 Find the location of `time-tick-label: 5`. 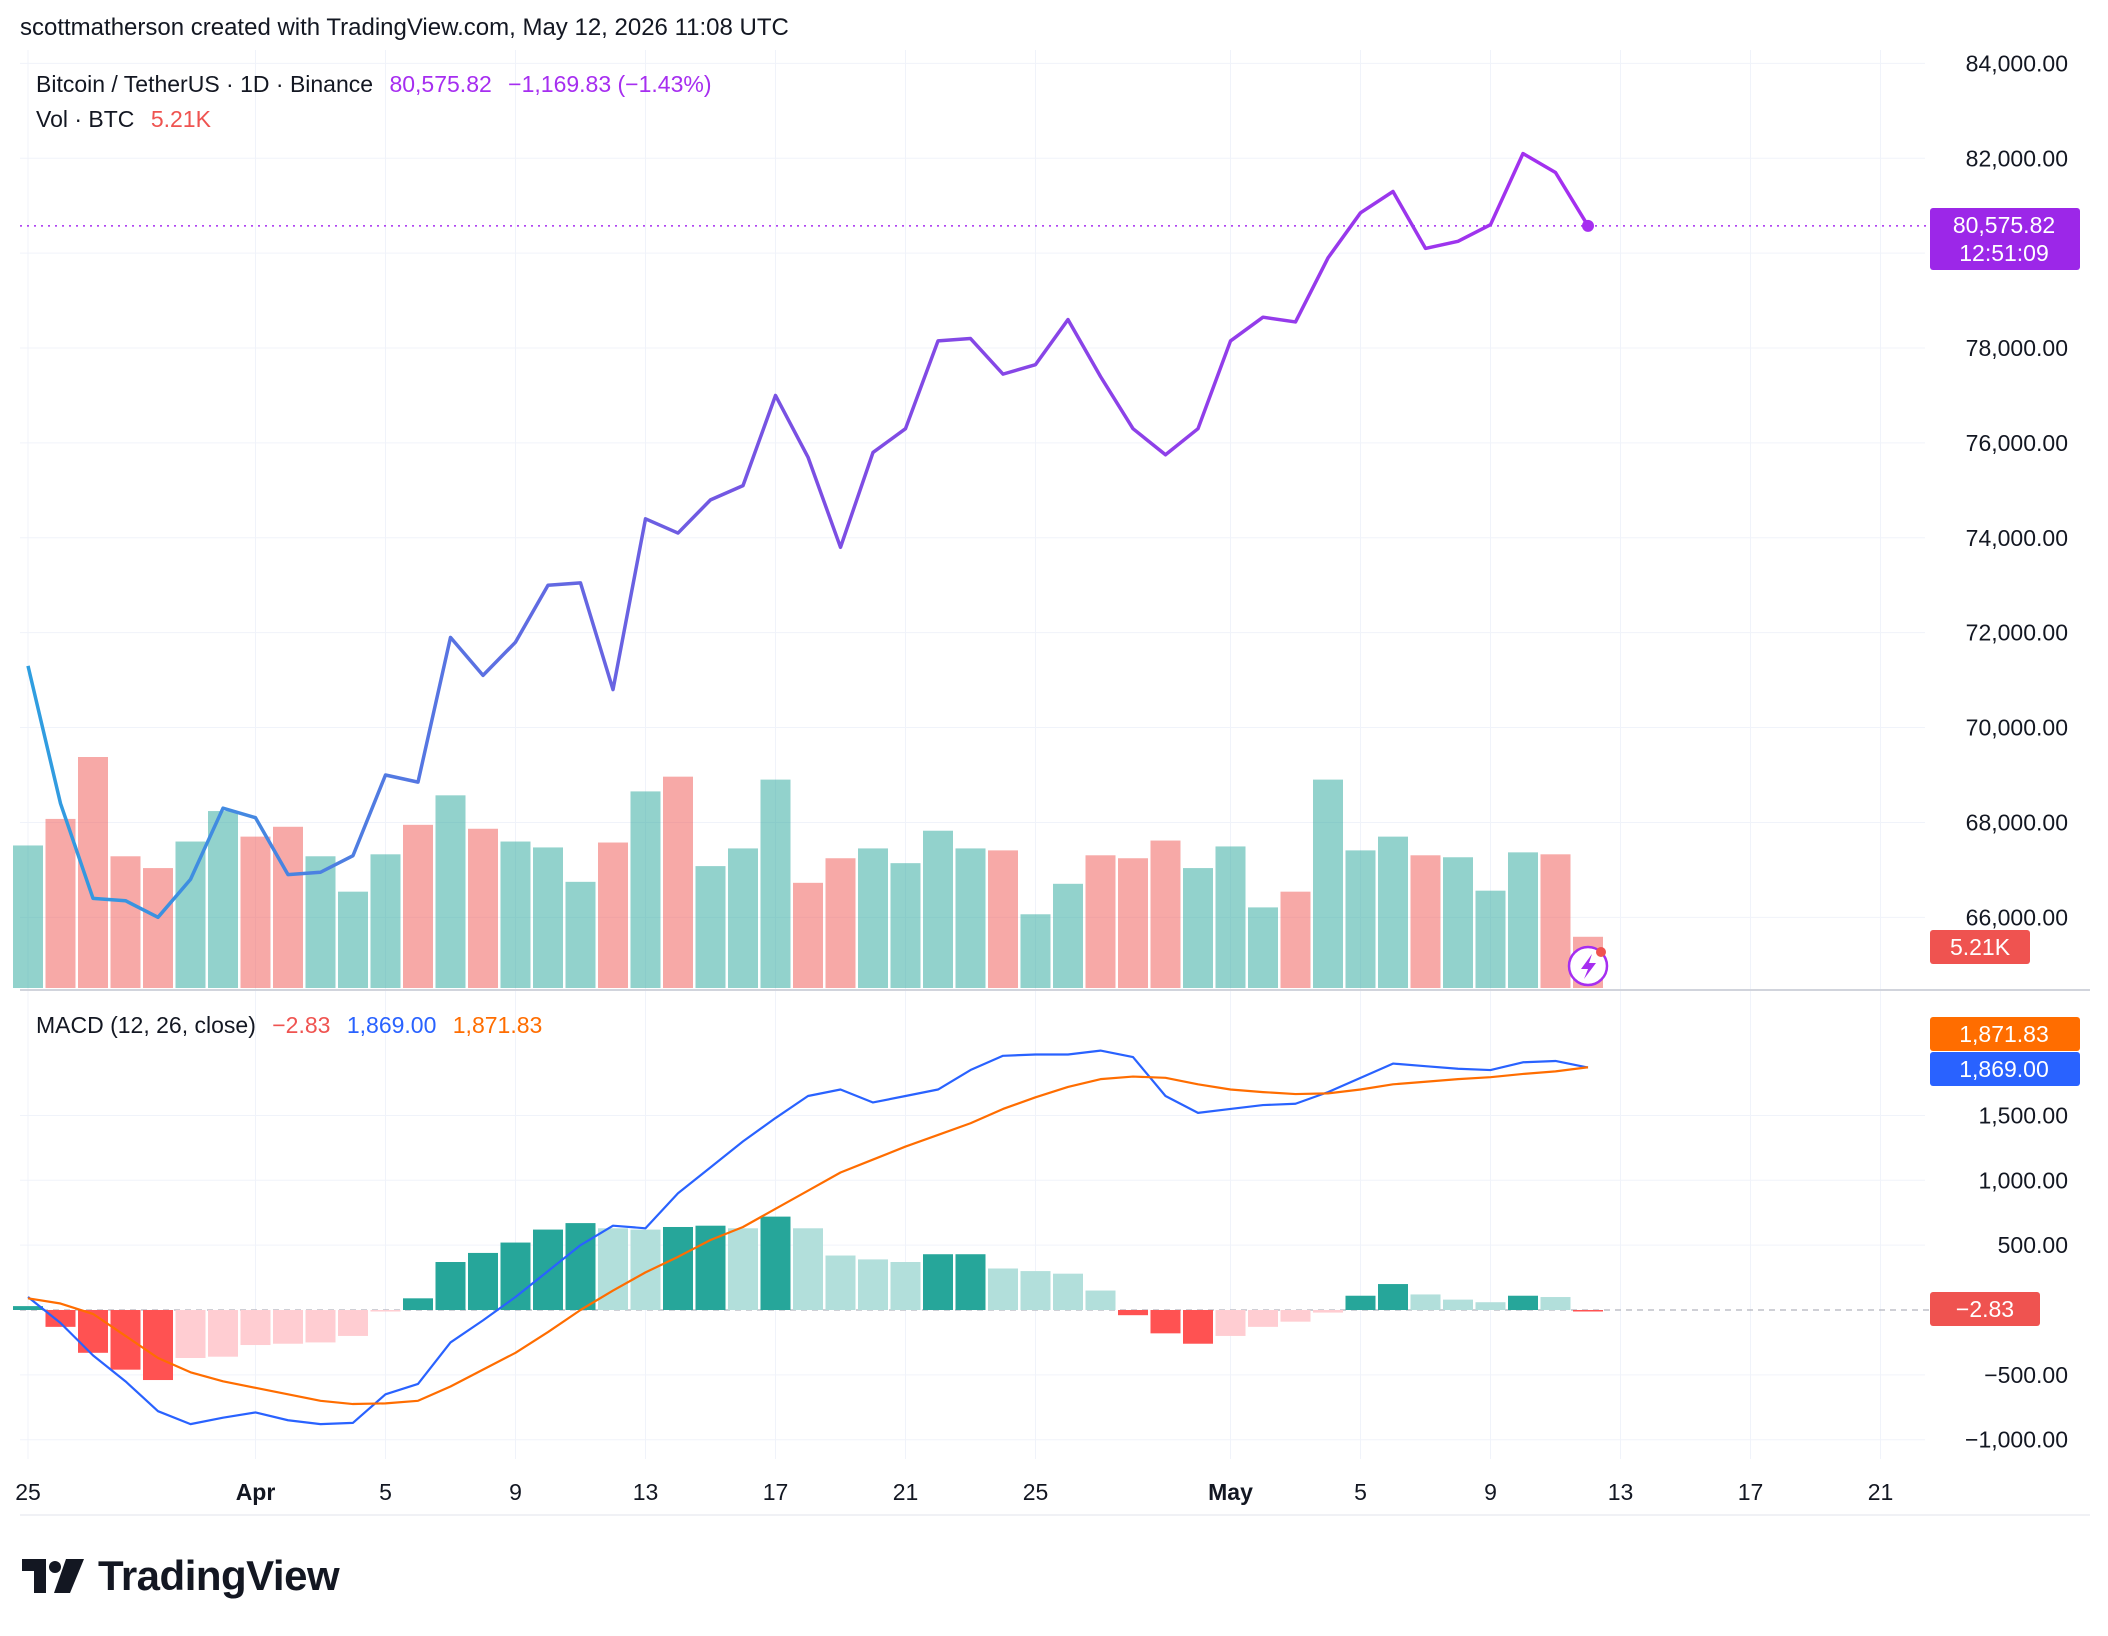

time-tick-label: 5 is located at coordinates (385, 1492).